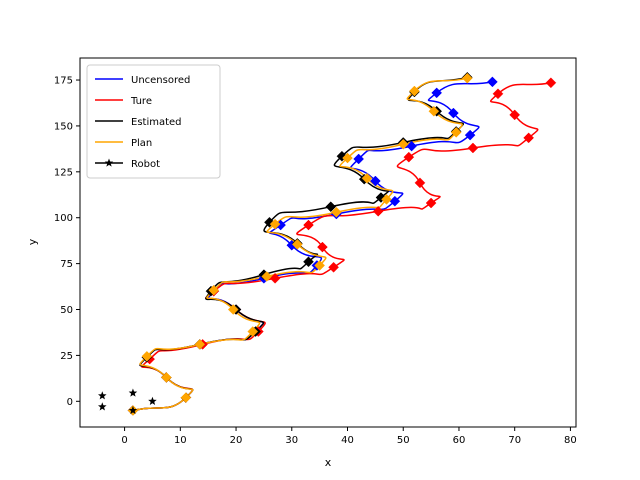 This screenshot has width=640, height=480. I want to click on legend-box, so click(153, 121).